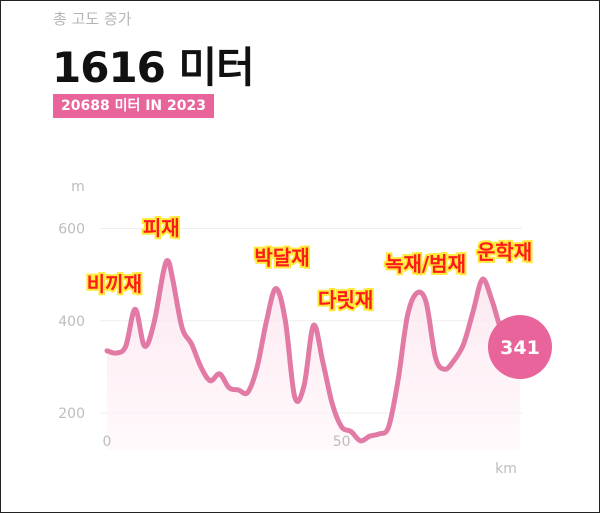 Image resolution: width=600 pixels, height=513 pixels. What do you see at coordinates (425, 264) in the screenshot?
I see `peak-label: 녹재/범재` at bounding box center [425, 264].